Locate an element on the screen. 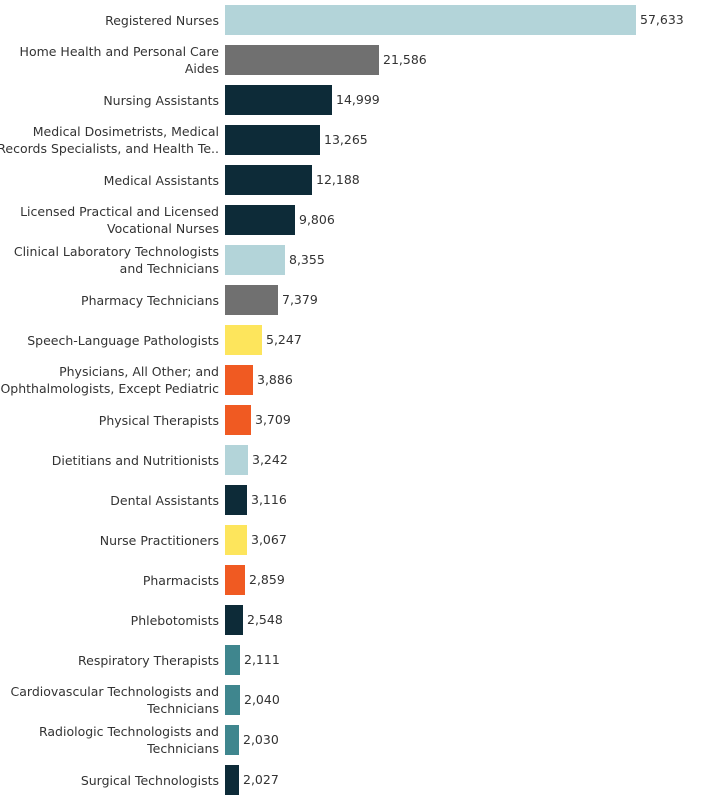 This screenshot has height=800, width=708. value-label: 3,886 is located at coordinates (275, 379).